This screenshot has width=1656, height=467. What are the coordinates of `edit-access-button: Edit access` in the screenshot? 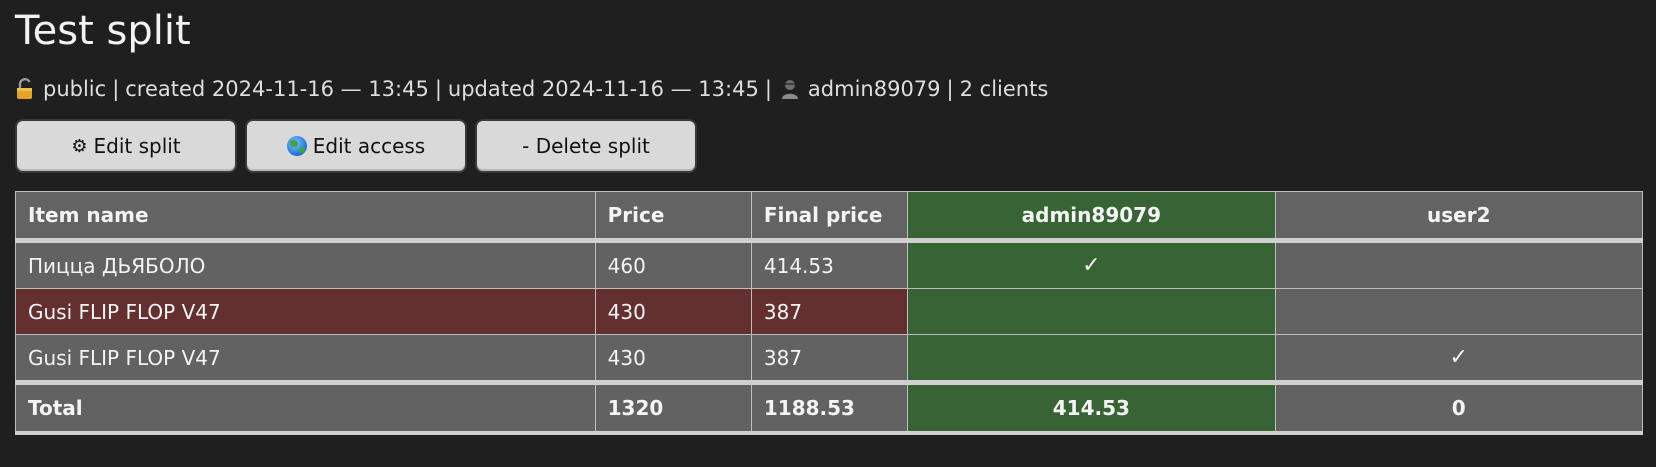 It's located at (356, 146).